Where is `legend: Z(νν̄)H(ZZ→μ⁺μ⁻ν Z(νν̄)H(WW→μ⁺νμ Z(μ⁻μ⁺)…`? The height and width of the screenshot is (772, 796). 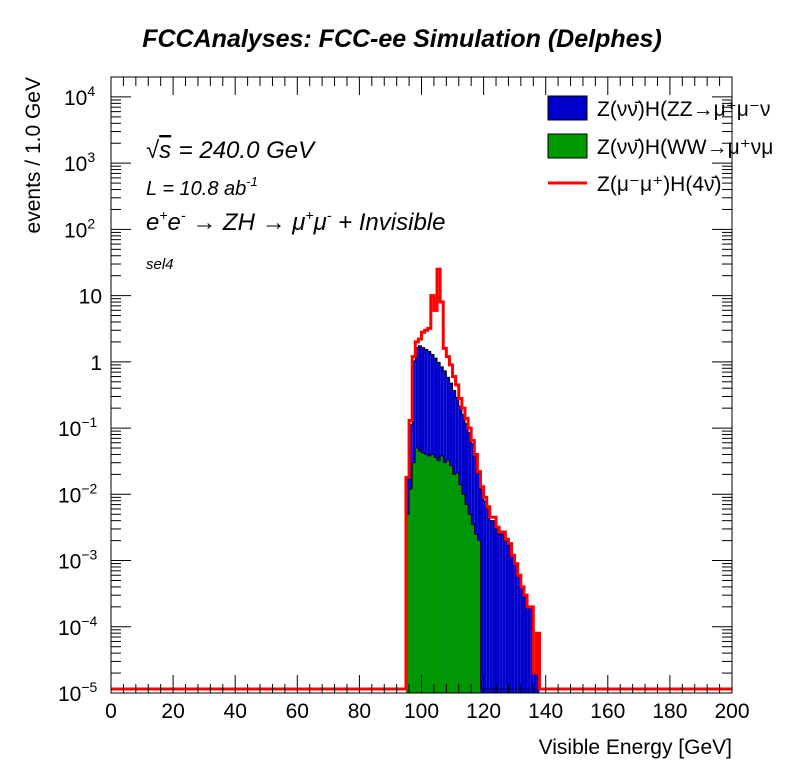
legend: Z(νν̄)H(ZZ→μ⁺μ⁻ν Z(νν̄)H(WW→μ⁺νμ Z(μ⁻μ⁺)… is located at coordinates (660, 145).